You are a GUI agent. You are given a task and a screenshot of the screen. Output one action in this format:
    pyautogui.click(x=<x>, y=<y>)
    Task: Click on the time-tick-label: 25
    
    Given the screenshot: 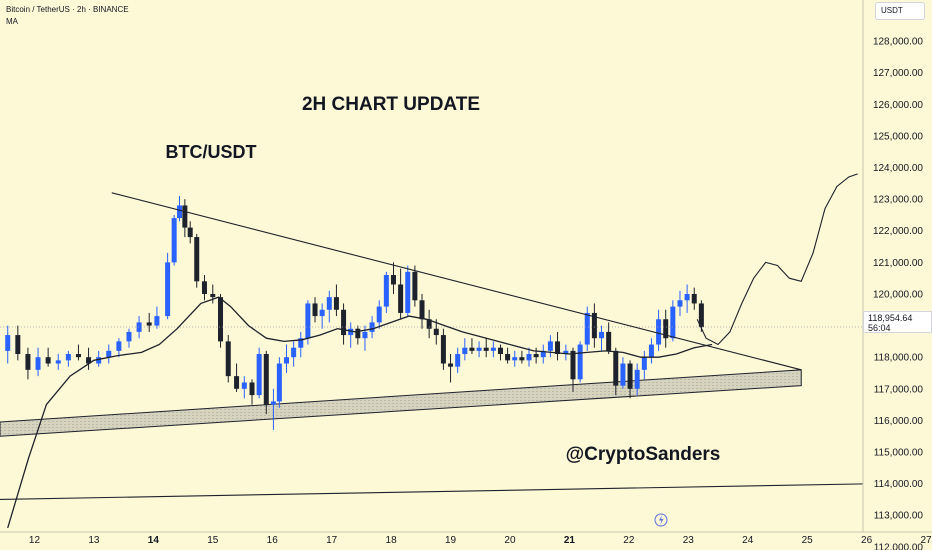 What is the action you would take?
    pyautogui.click(x=808, y=540)
    